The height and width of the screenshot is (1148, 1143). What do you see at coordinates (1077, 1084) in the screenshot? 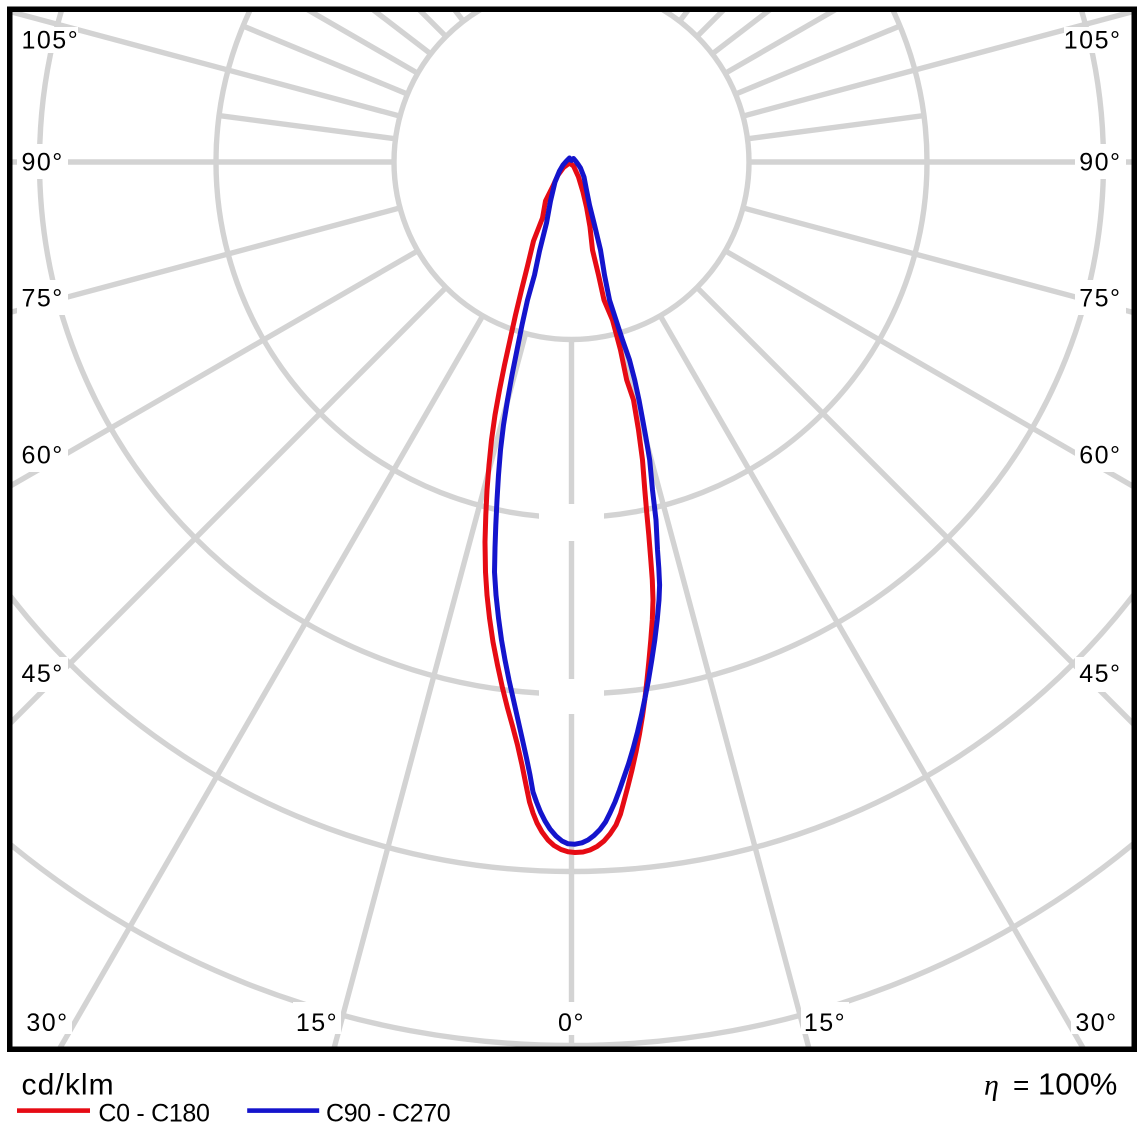
I see `svg-text: 100%` at bounding box center [1077, 1084].